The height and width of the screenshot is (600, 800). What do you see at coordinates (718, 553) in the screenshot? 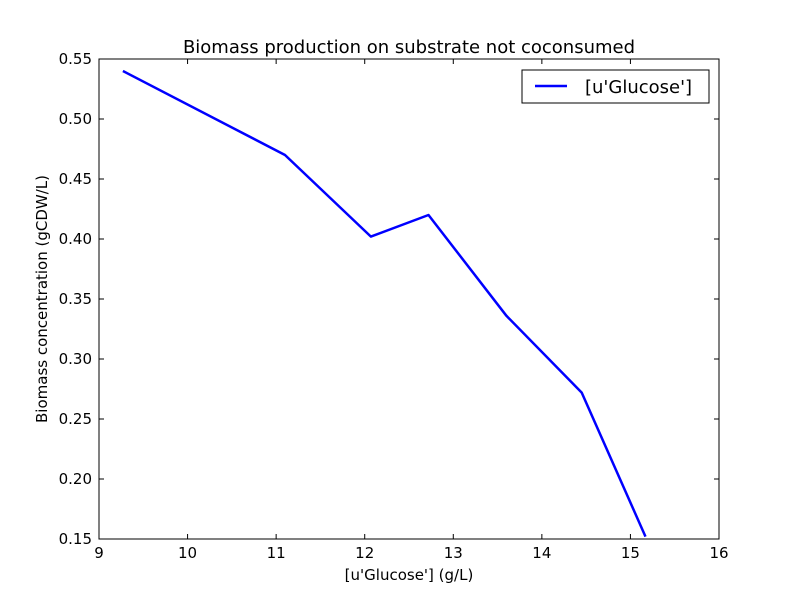
I see `x-tick-label: 16` at bounding box center [718, 553].